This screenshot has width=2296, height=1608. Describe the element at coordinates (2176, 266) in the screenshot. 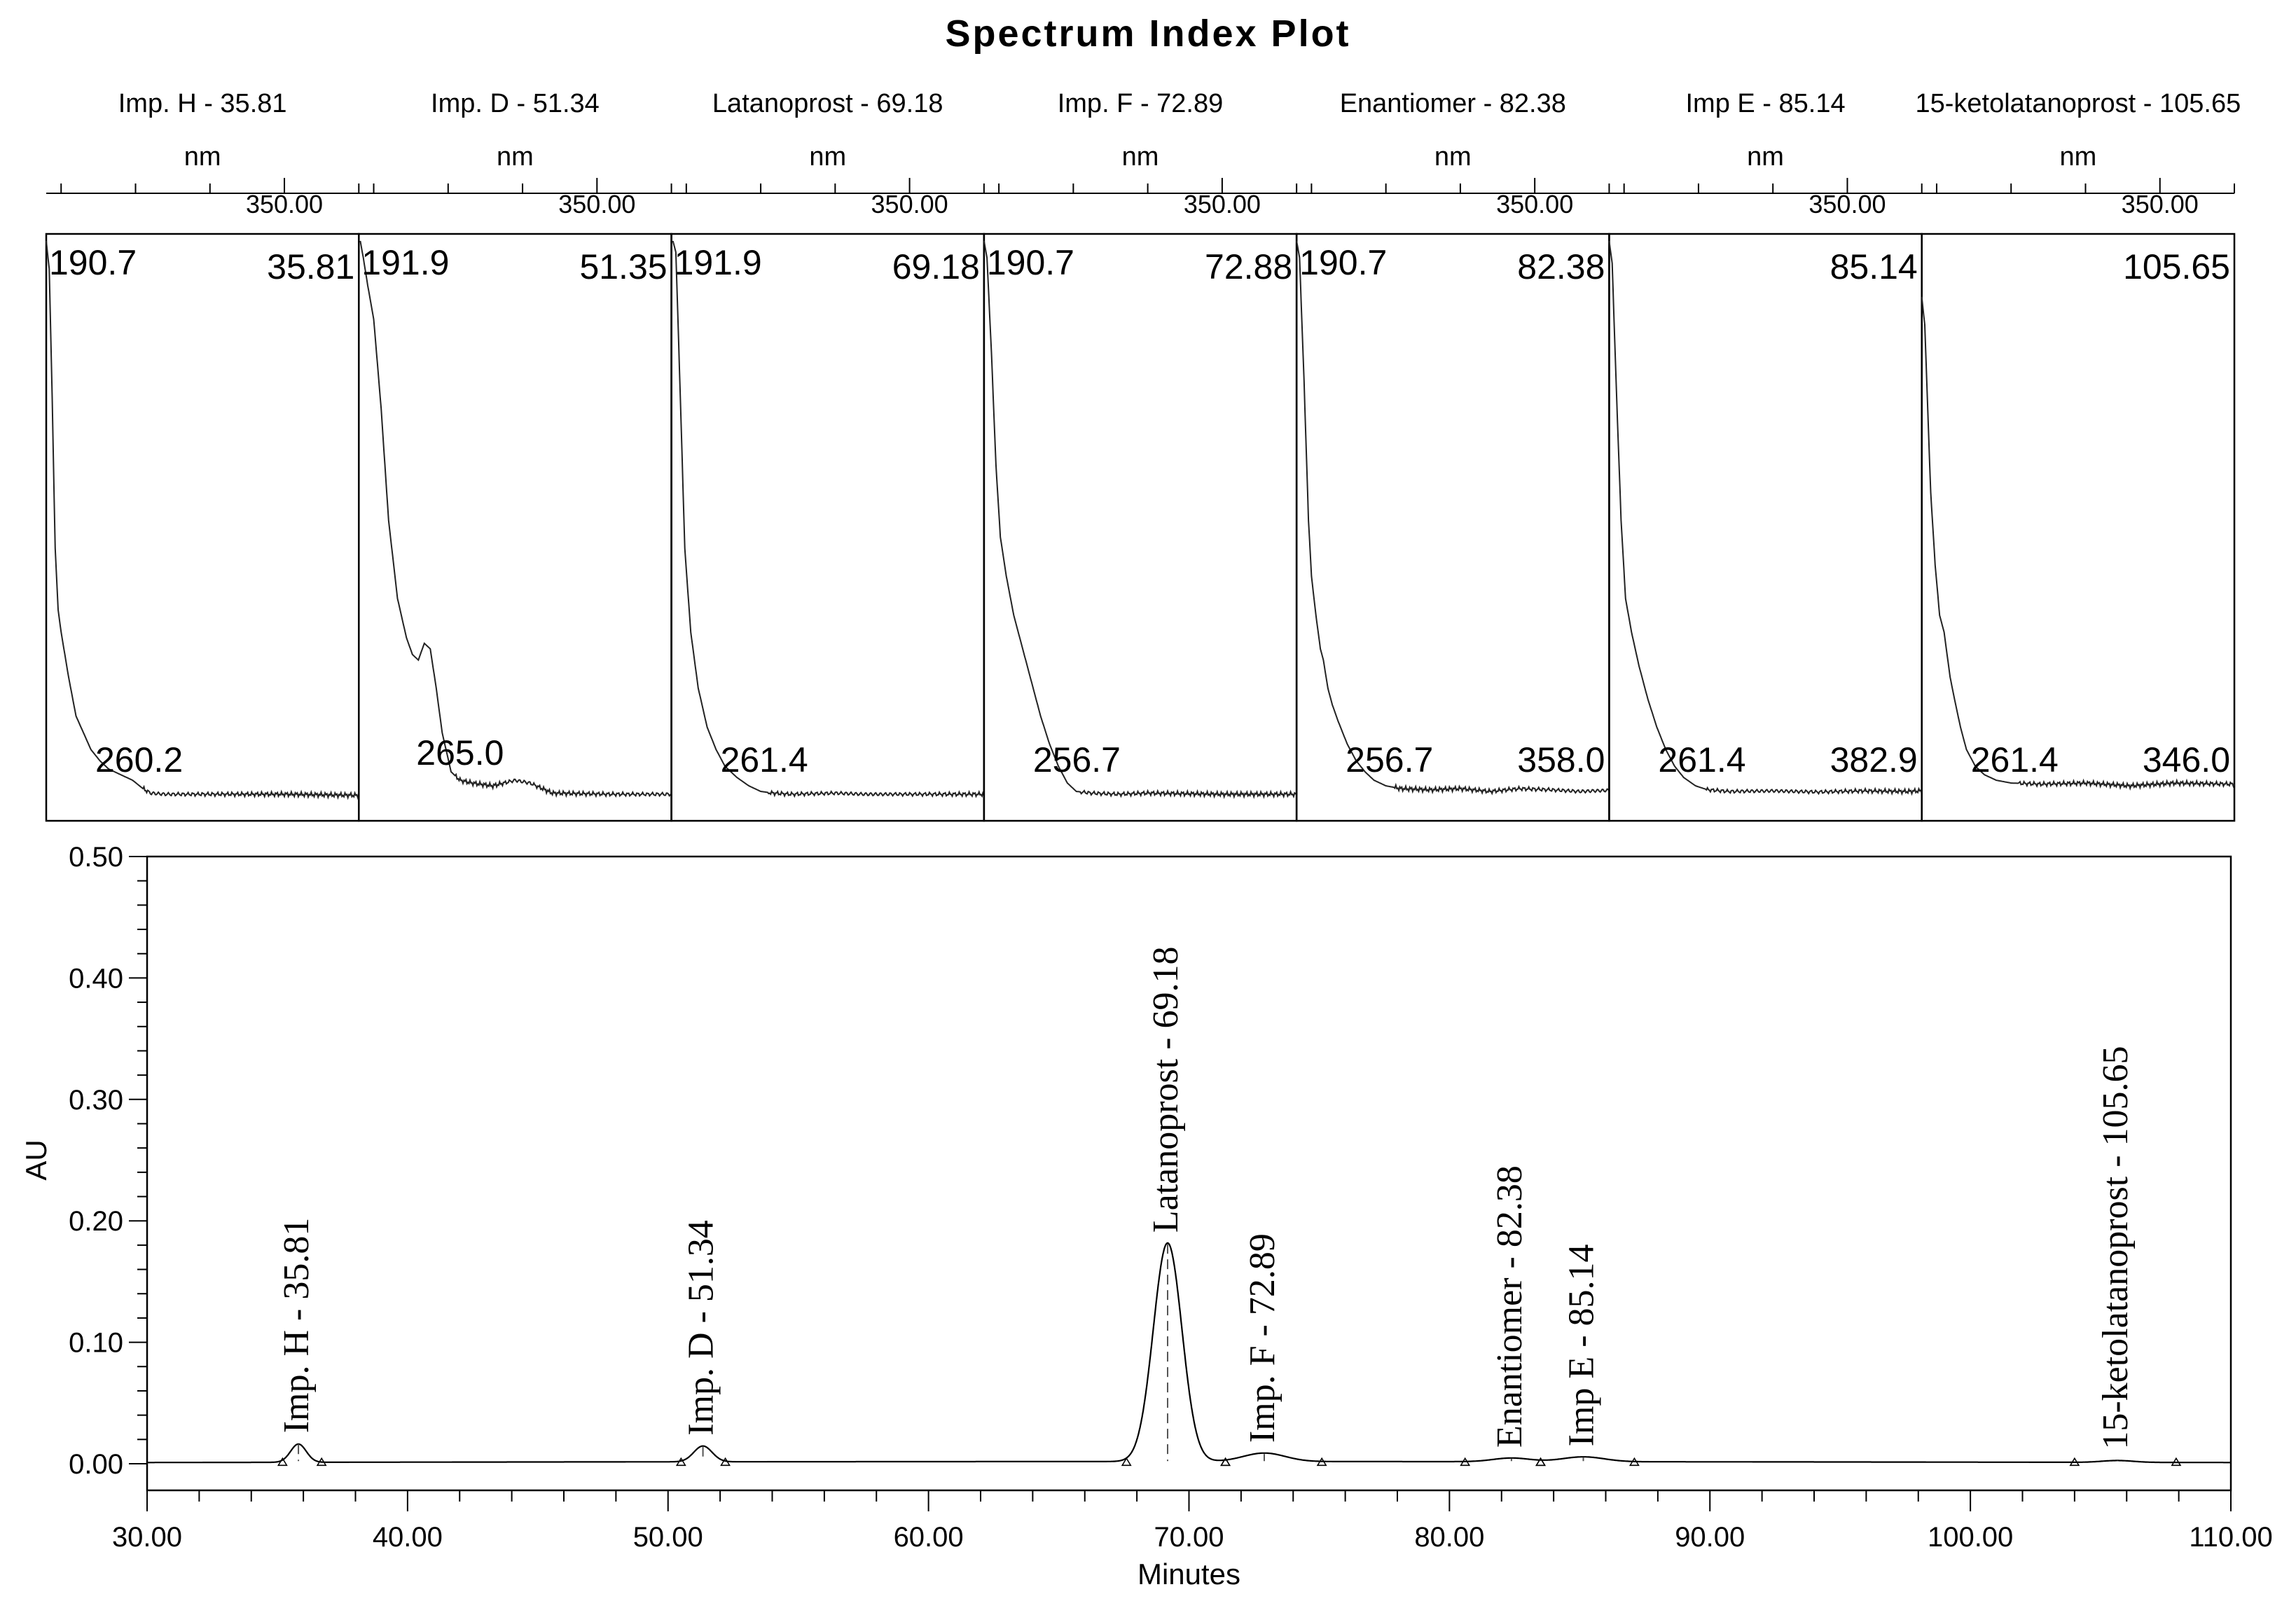

I see `spectrum-retention-time-label: 105.65` at that location.